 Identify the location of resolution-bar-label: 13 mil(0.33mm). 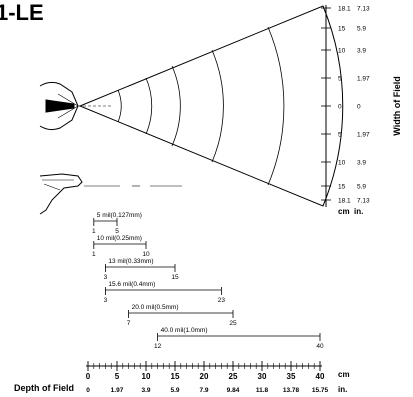
(130, 261).